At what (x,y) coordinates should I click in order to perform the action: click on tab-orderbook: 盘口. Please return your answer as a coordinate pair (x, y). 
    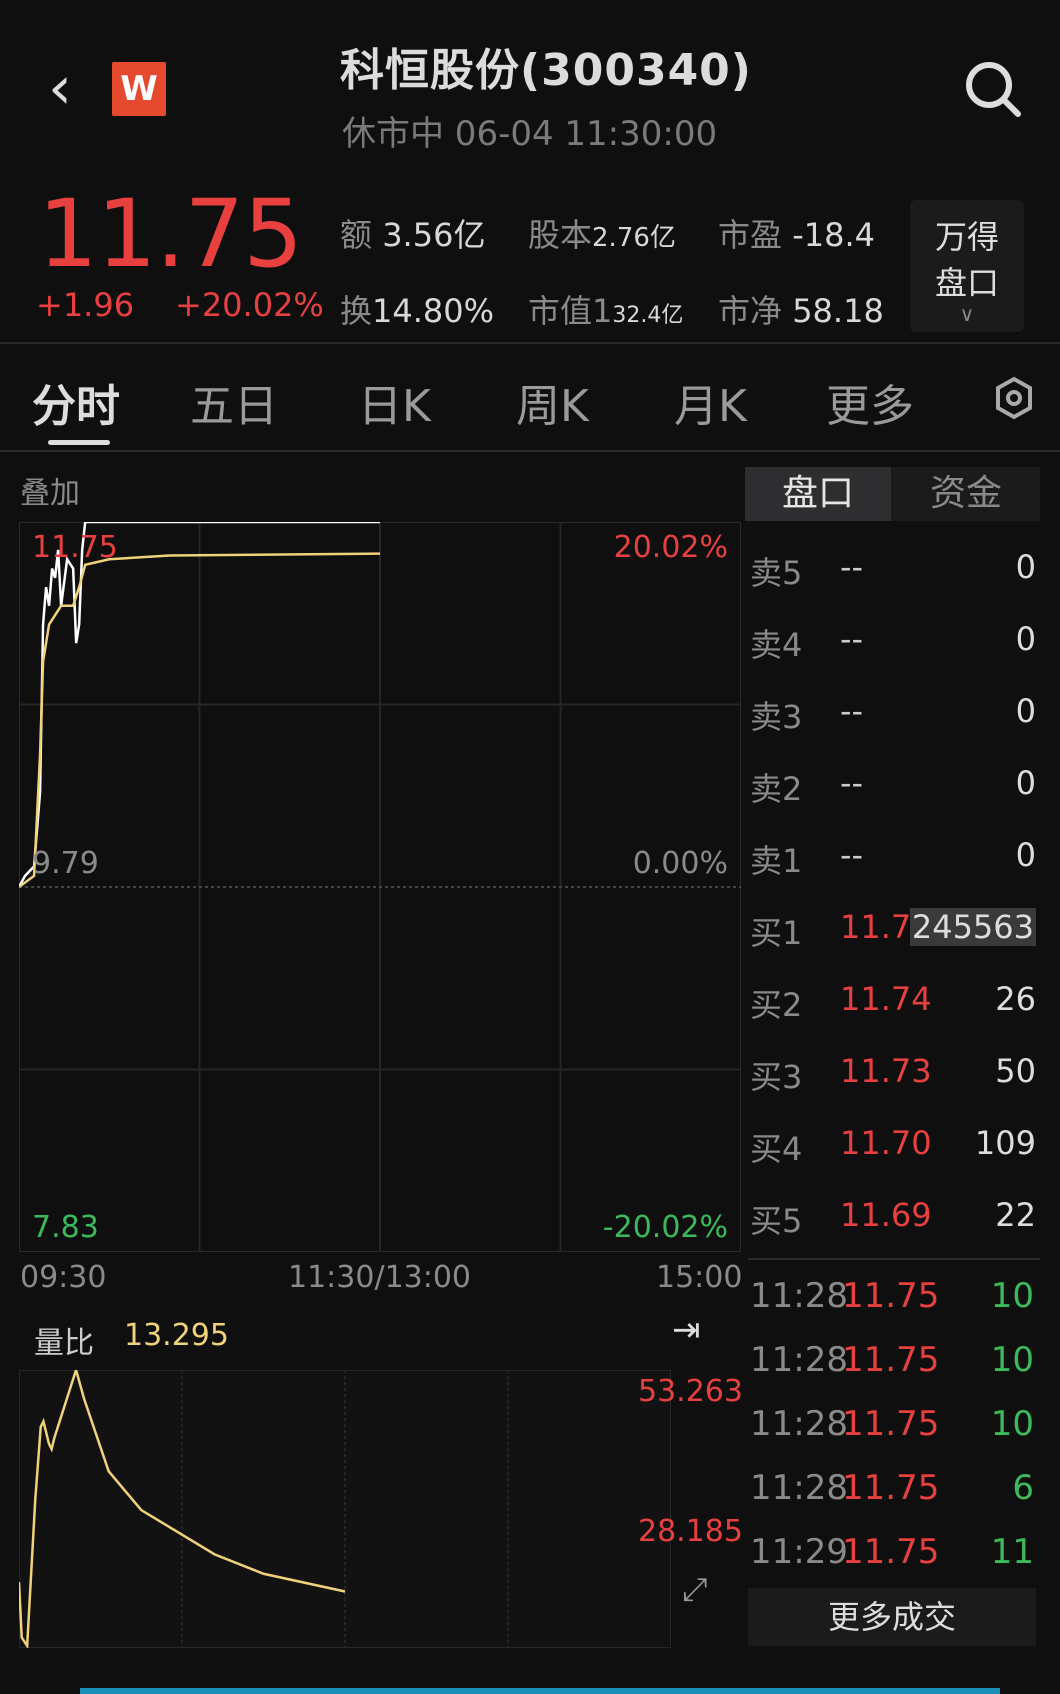
    Looking at the image, I should click on (818, 494).